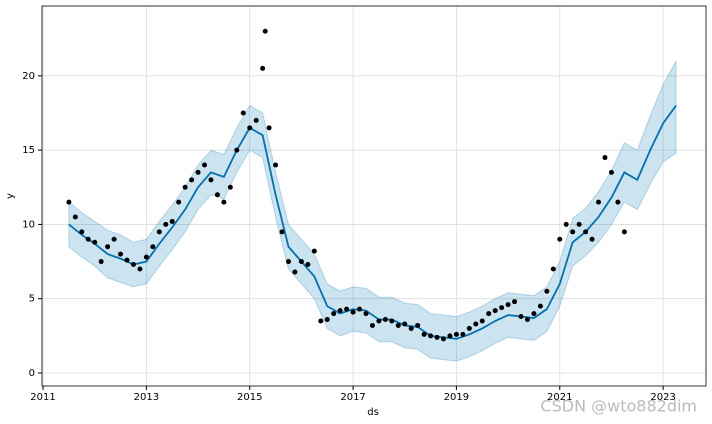  What do you see at coordinates (352, 397) in the screenshot?
I see `x-tick-label: 2017` at bounding box center [352, 397].